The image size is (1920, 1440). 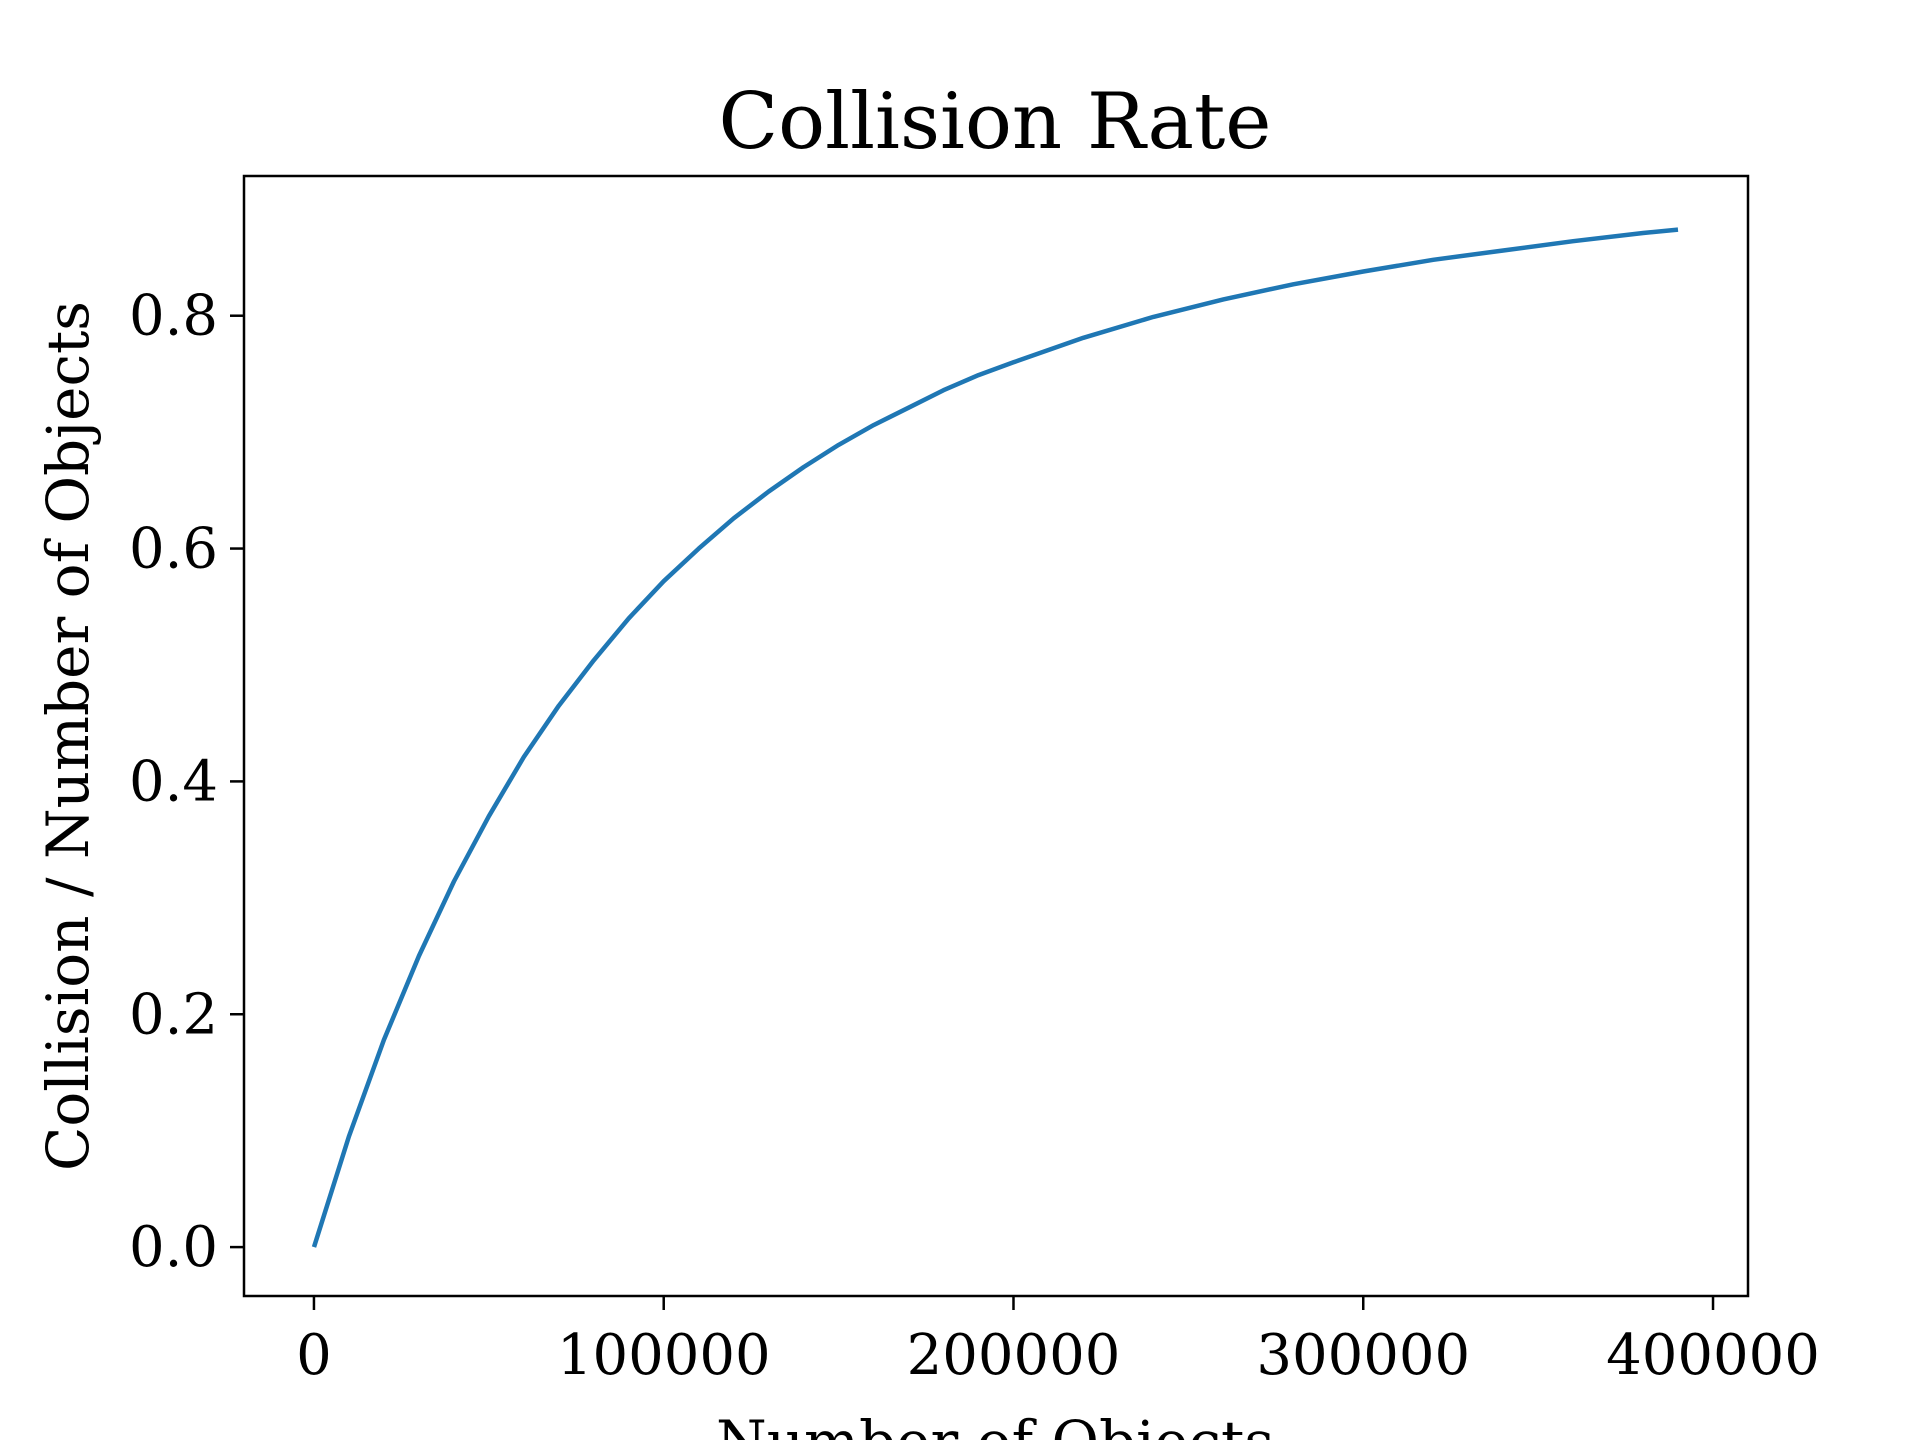 What do you see at coordinates (173, 1247) in the screenshot?
I see `y-tick-label: 0.0` at bounding box center [173, 1247].